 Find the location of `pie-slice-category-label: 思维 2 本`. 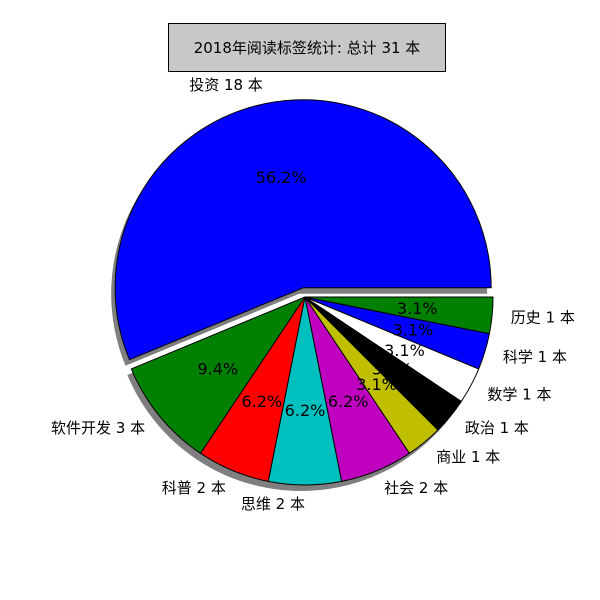

pie-slice-category-label: 思维 2 本 is located at coordinates (273, 504).